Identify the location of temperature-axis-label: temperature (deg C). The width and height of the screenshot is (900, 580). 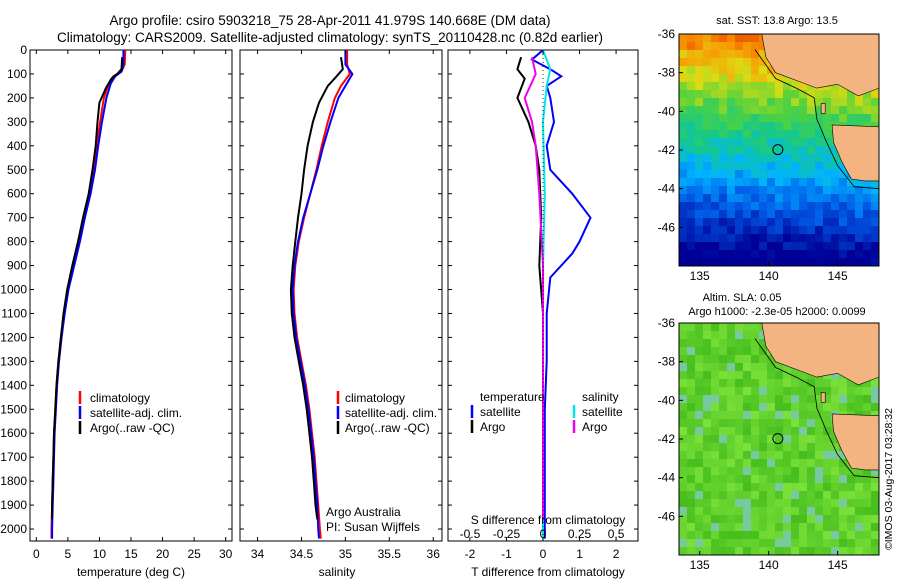
(131, 572).